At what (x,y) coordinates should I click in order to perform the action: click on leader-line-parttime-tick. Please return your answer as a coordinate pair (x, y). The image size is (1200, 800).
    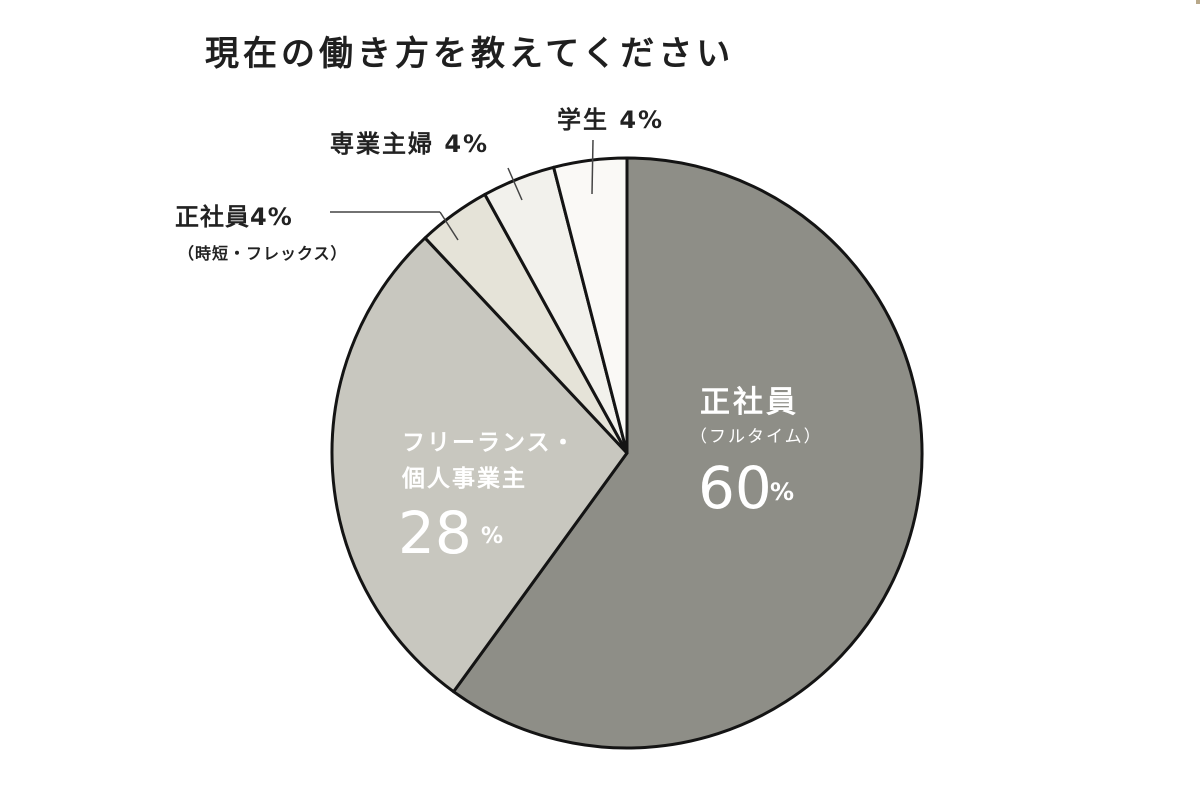
    Looking at the image, I should click on (449, 226).